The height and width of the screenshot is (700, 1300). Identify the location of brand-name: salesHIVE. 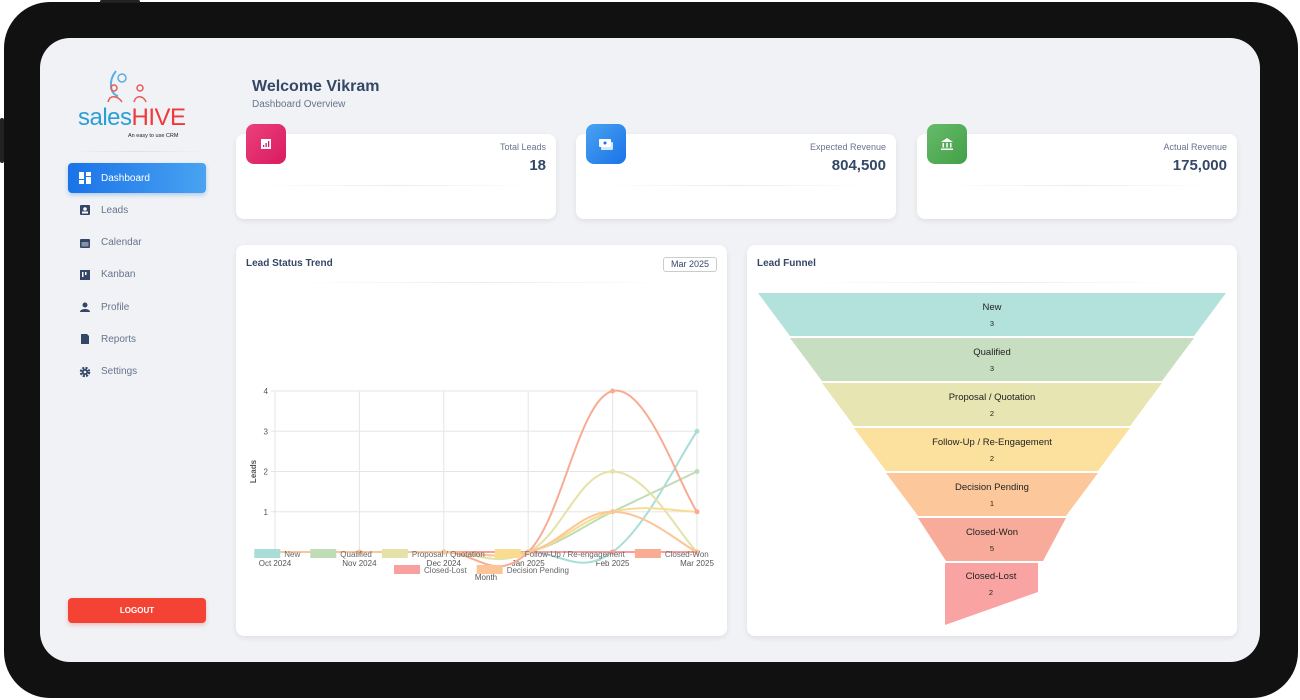
(132, 117).